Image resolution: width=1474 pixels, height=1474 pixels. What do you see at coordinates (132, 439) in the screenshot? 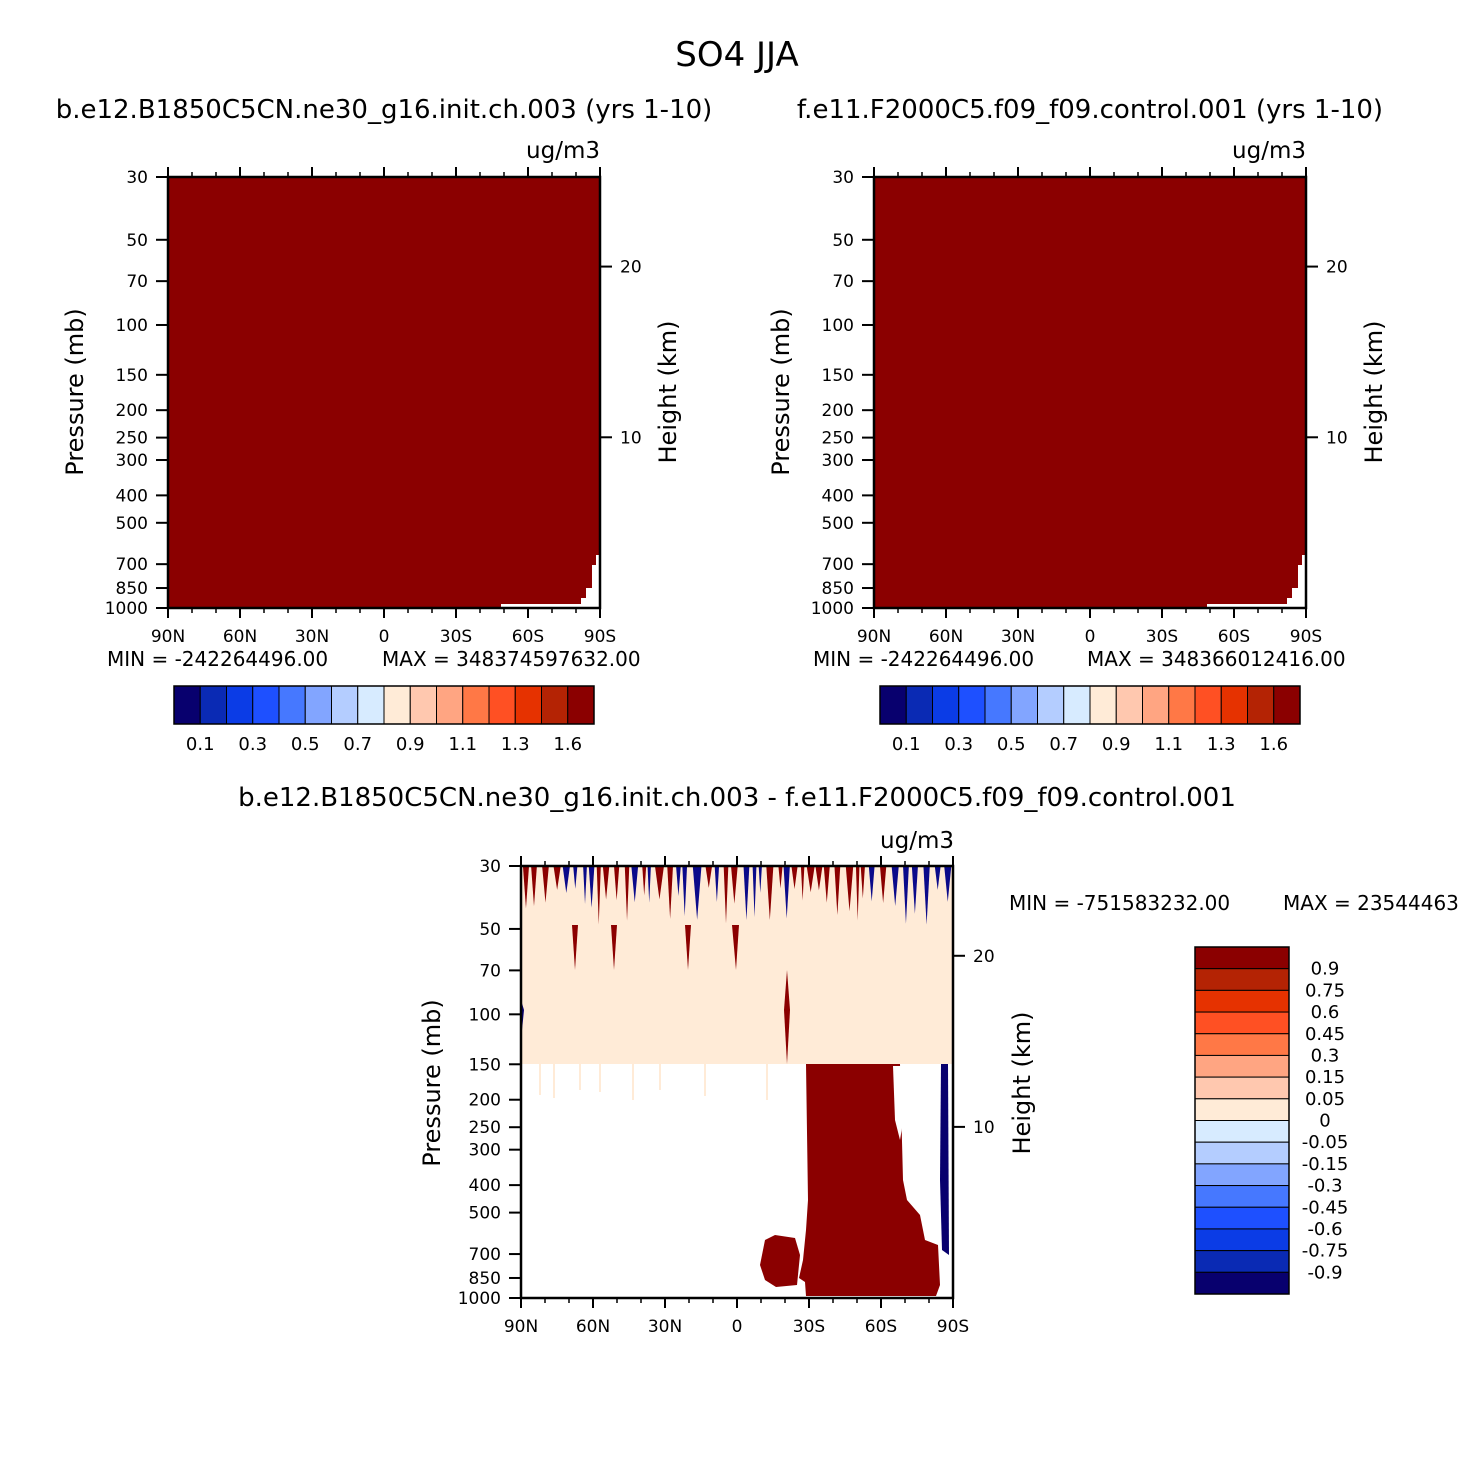
I see `y-tick-label: 250` at bounding box center [132, 439].